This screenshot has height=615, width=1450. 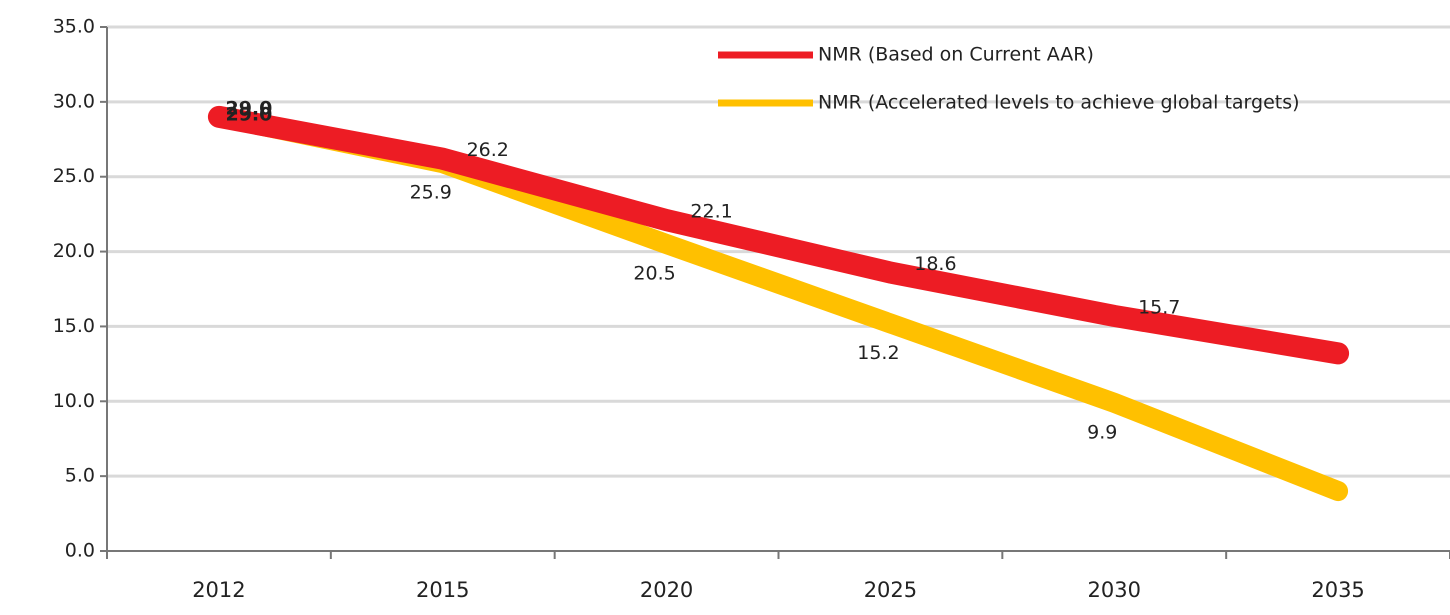 What do you see at coordinates (1102, 432) in the screenshot?
I see `data-label: 9.9` at bounding box center [1102, 432].